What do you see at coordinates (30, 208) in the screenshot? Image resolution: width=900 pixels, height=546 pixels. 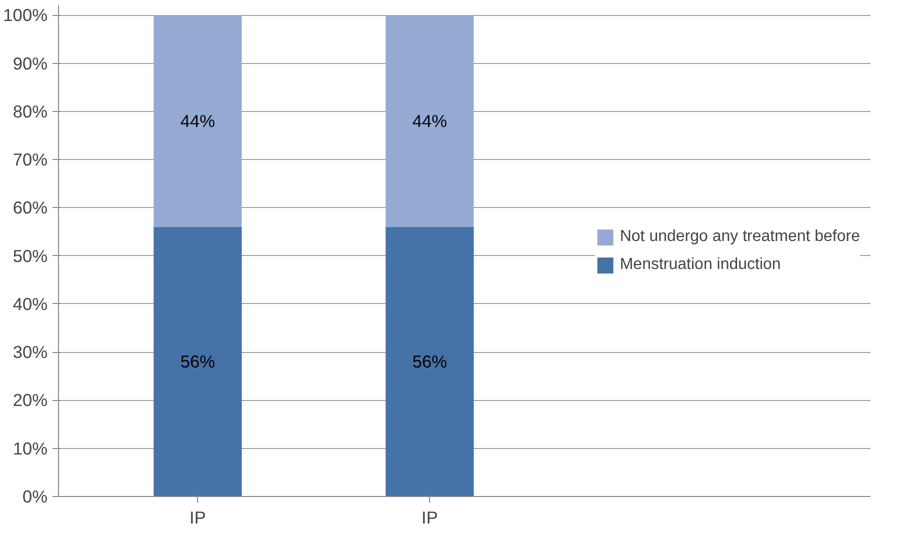 I see `y-tick-label: 60%` at bounding box center [30, 208].